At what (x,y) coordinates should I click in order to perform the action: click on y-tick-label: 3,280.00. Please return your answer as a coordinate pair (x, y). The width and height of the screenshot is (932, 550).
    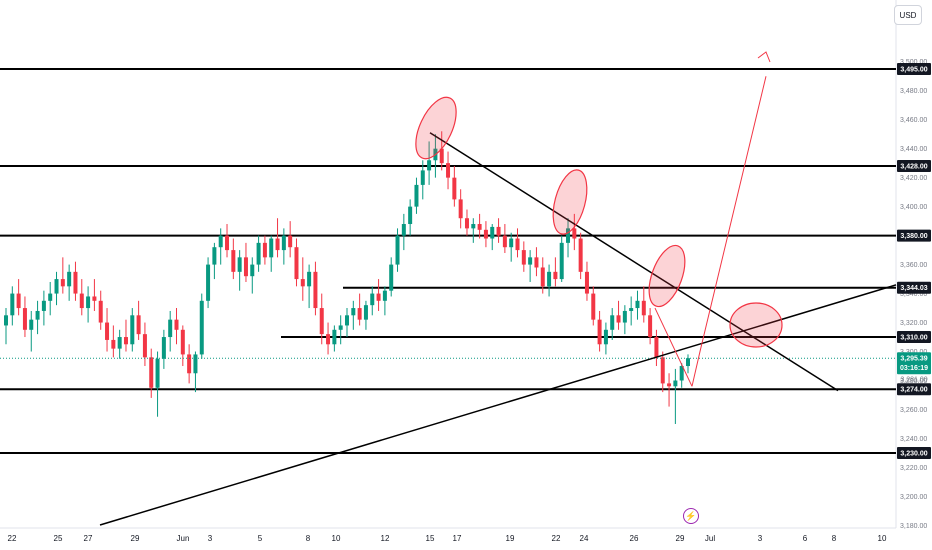
    Looking at the image, I should click on (913, 381).